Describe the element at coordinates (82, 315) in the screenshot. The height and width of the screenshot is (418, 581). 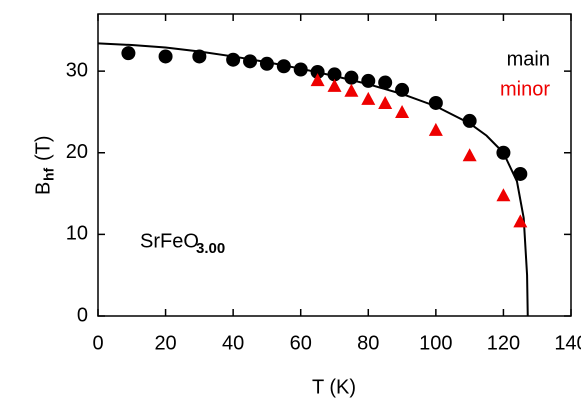
I see `y-tick-label: 0` at that location.